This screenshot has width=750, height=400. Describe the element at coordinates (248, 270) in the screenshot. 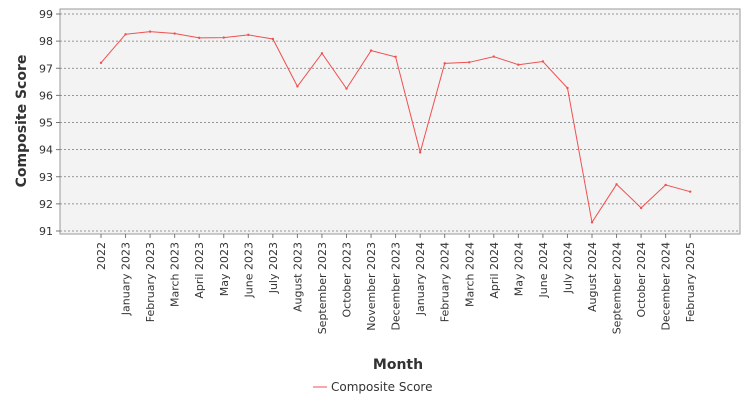

I see `x-tick-label: June 2023` at that location.